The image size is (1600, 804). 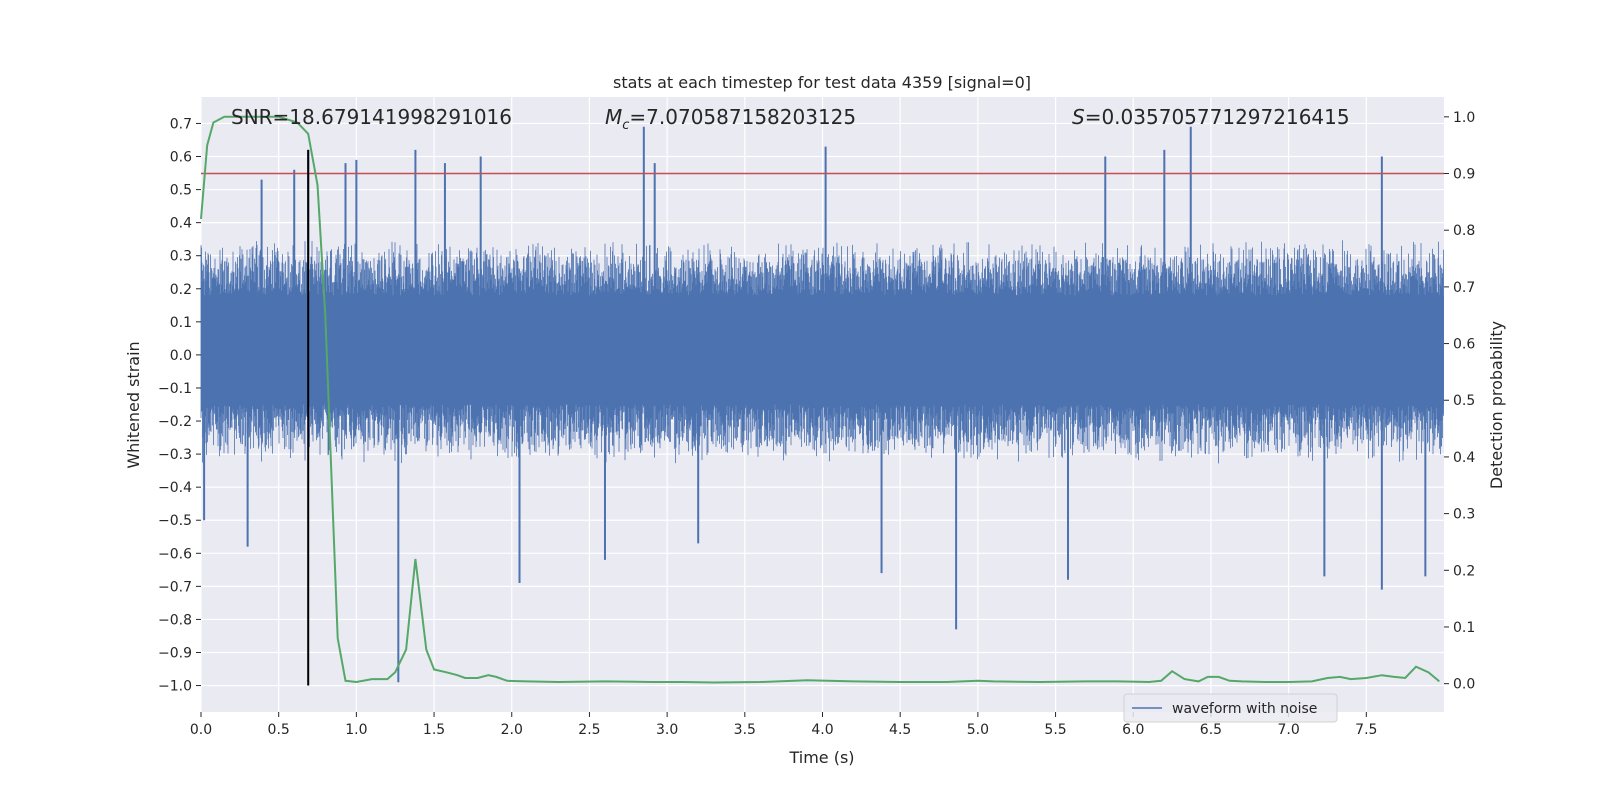 What do you see at coordinates (1464, 571) in the screenshot?
I see `y-right-tick-label: 0.2` at bounding box center [1464, 571].